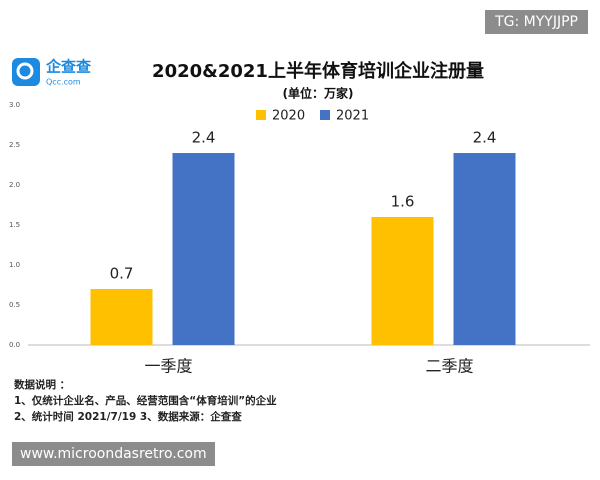 This screenshot has height=480, width=600. Describe the element at coordinates (318, 93) in the screenshot. I see `chart-subtitle: (单位：万家)` at that location.